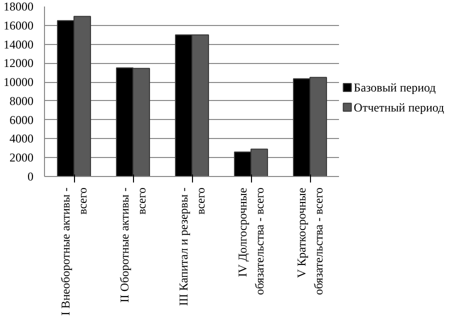 The image size is (475, 326). Describe the element at coordinates (22, 139) in the screenshot. I see `y-tick-label: 4000` at that location.